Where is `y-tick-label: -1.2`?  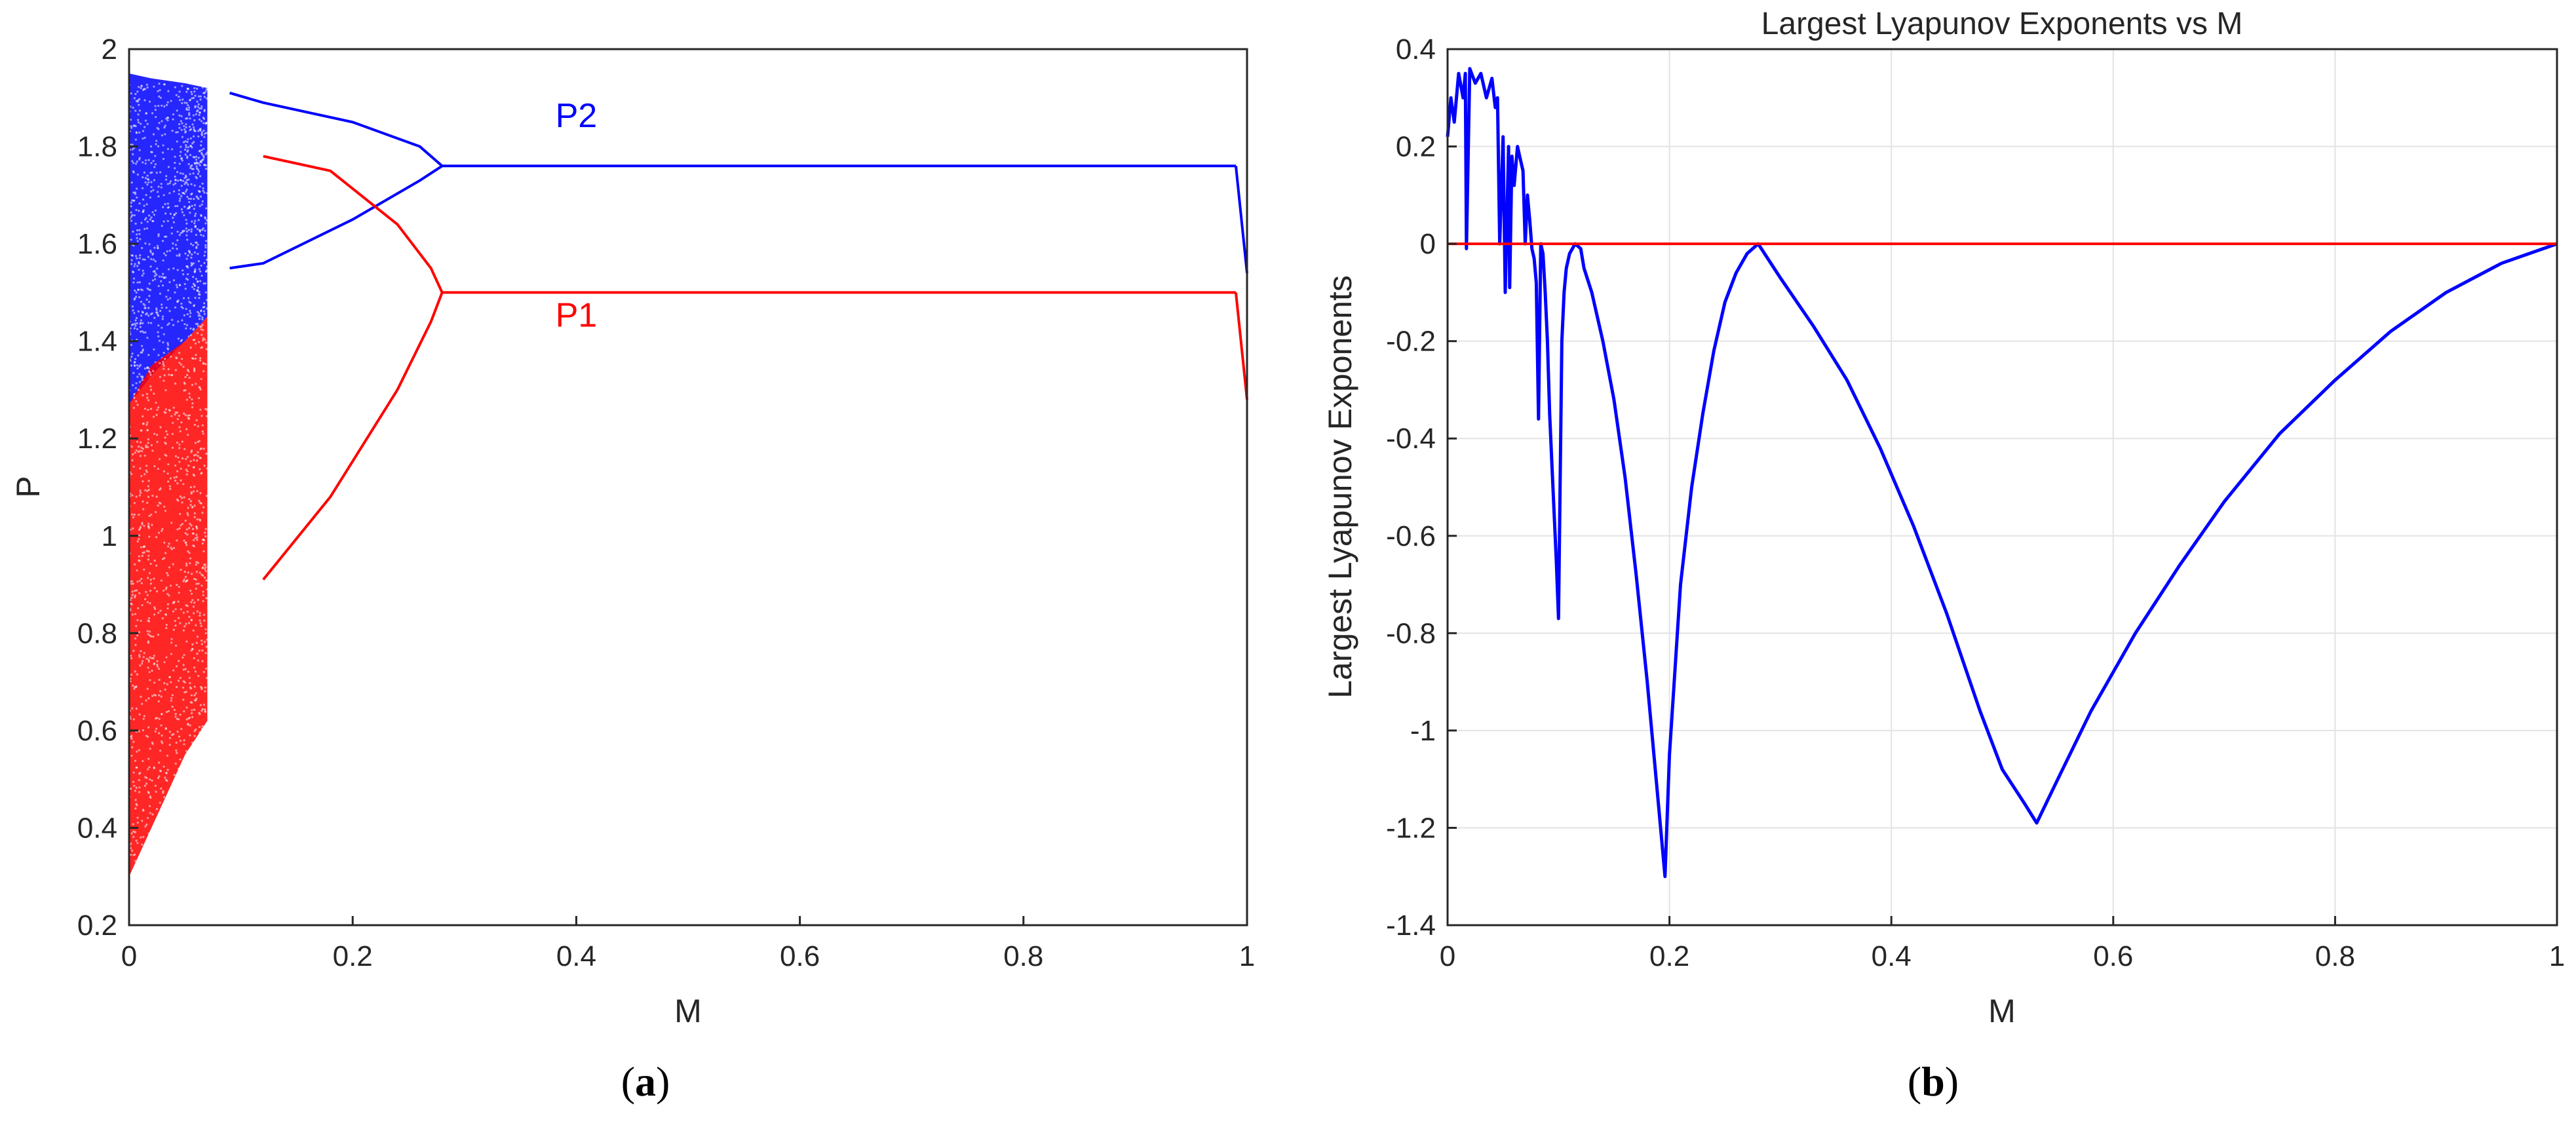
y-tick-label: -1.2 is located at coordinates (1411, 828).